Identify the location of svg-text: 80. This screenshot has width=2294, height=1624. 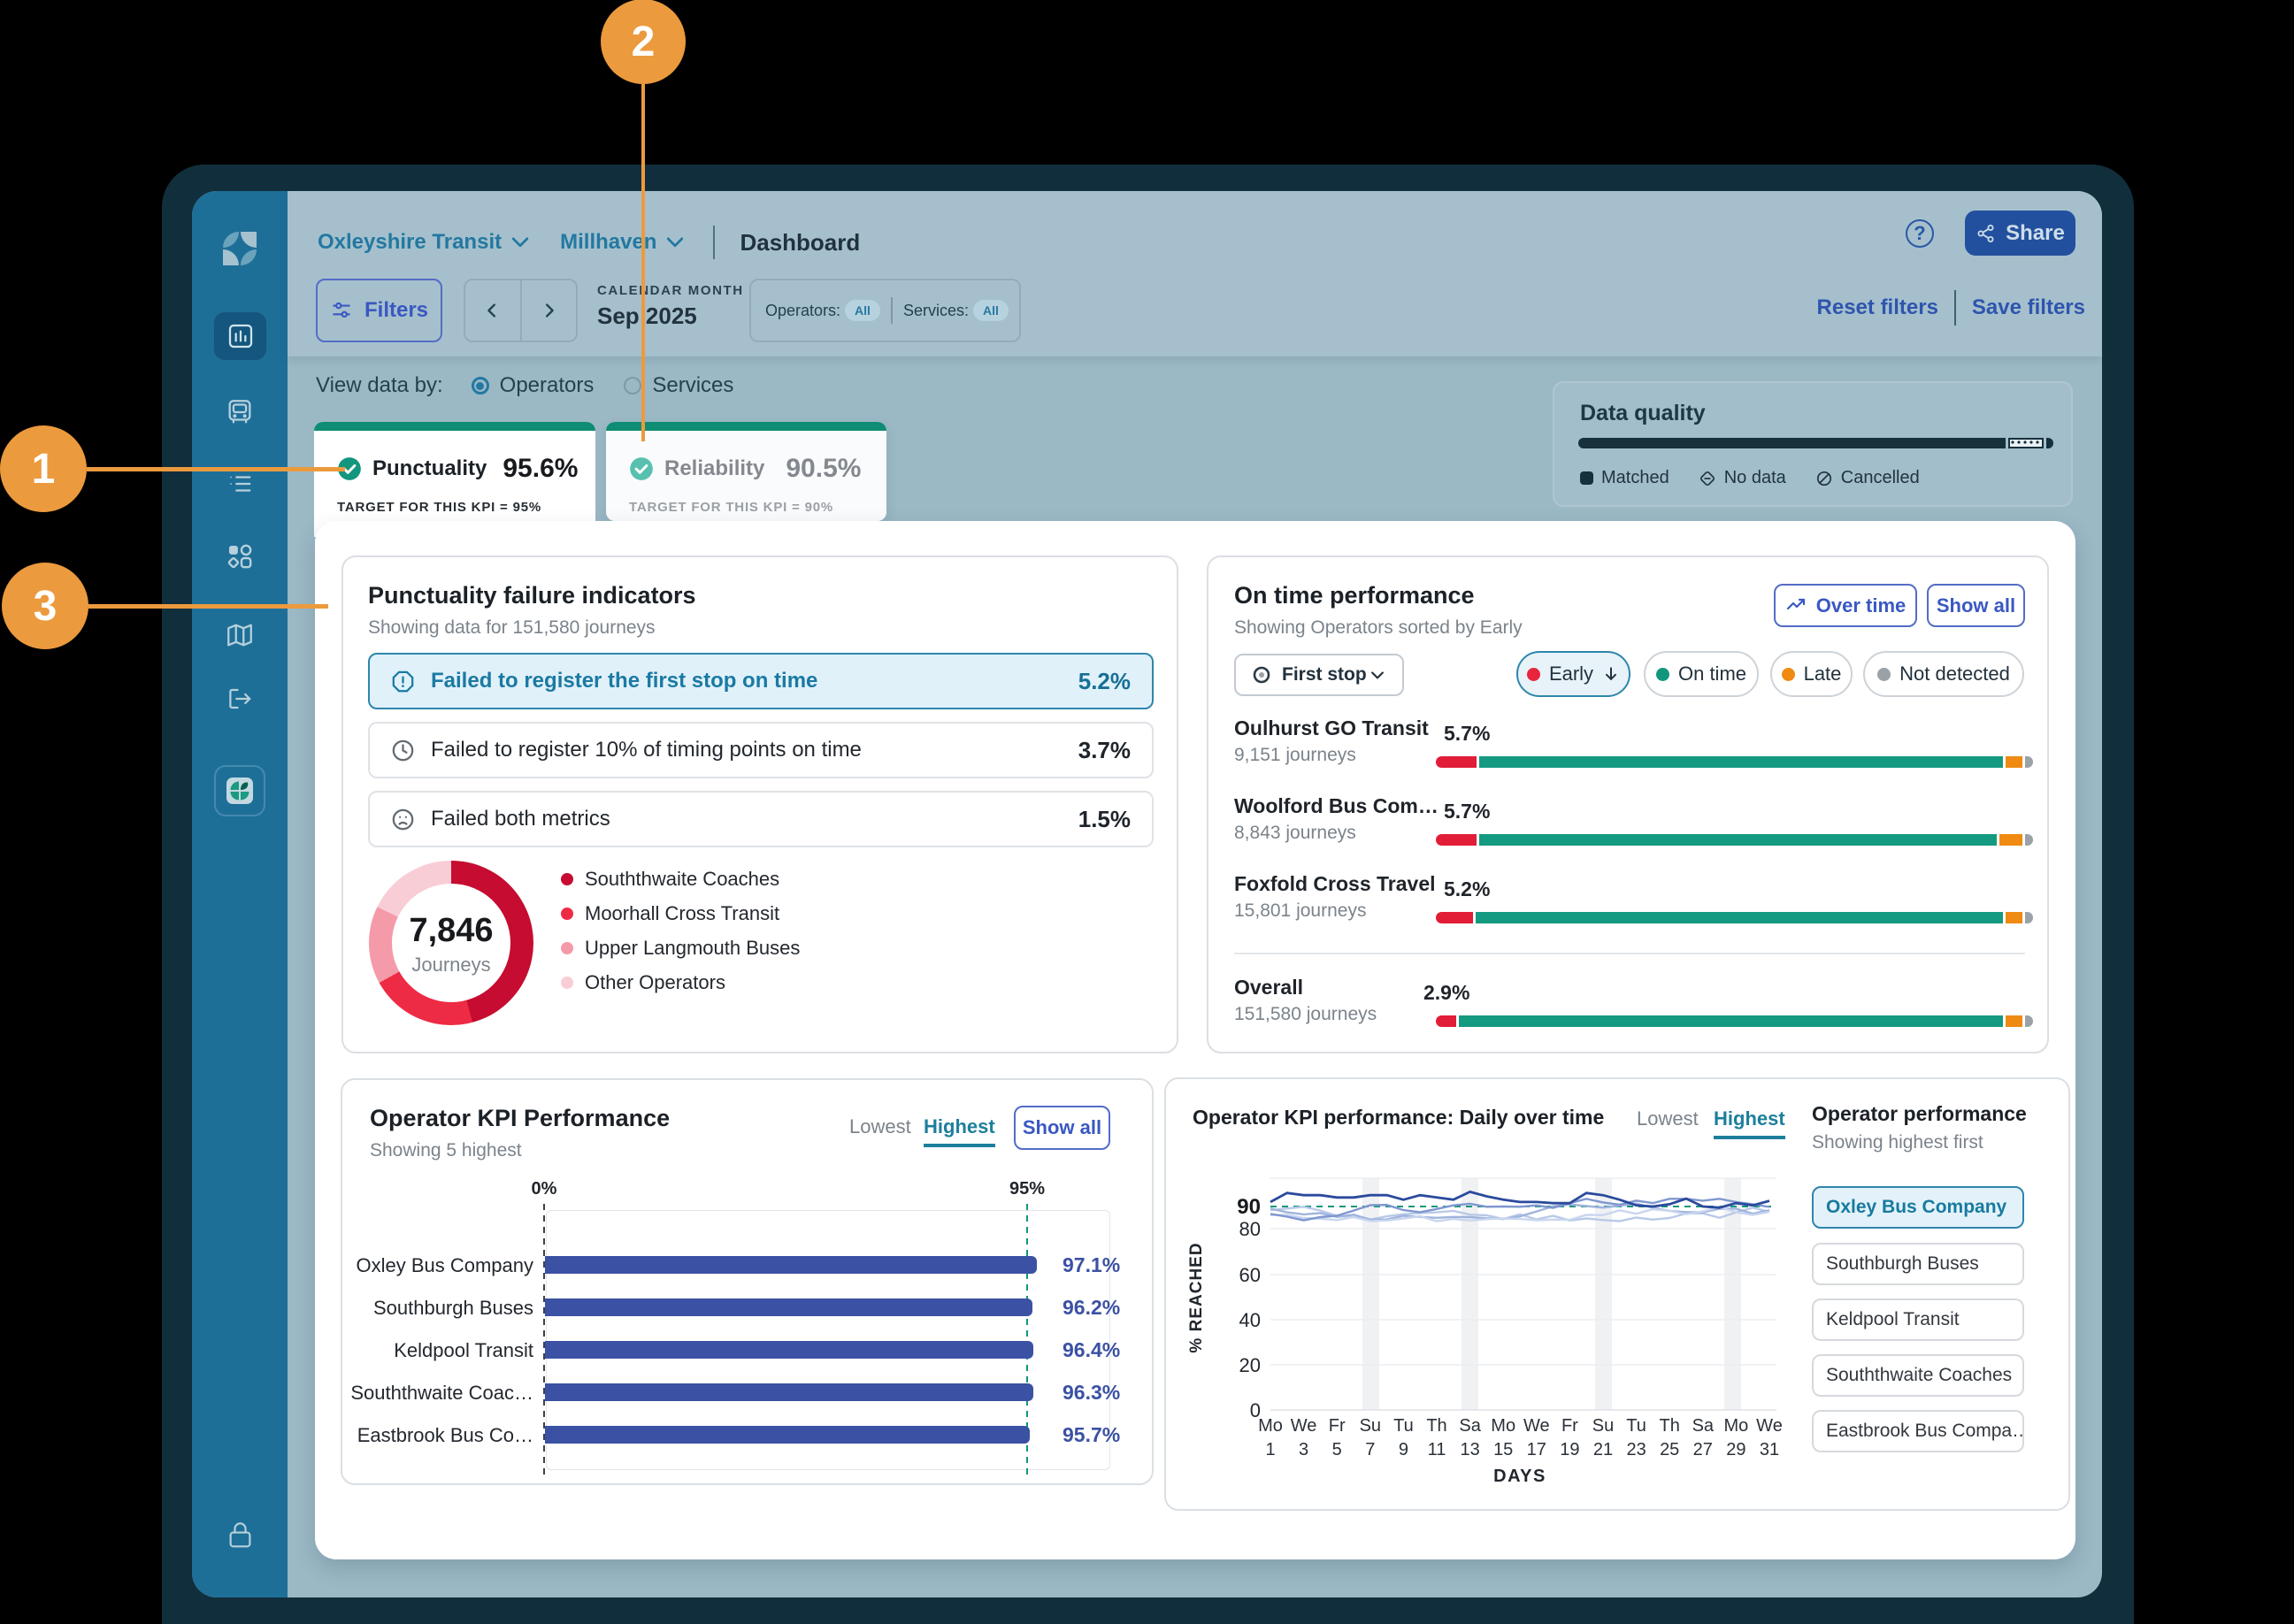
(1250, 1229).